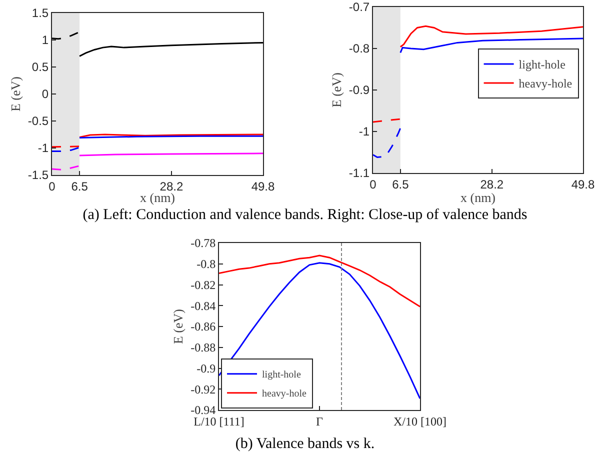 Image resolution: width=610 pixels, height=464 pixels. I want to click on y-tick-label: -0.86, so click(203, 327).